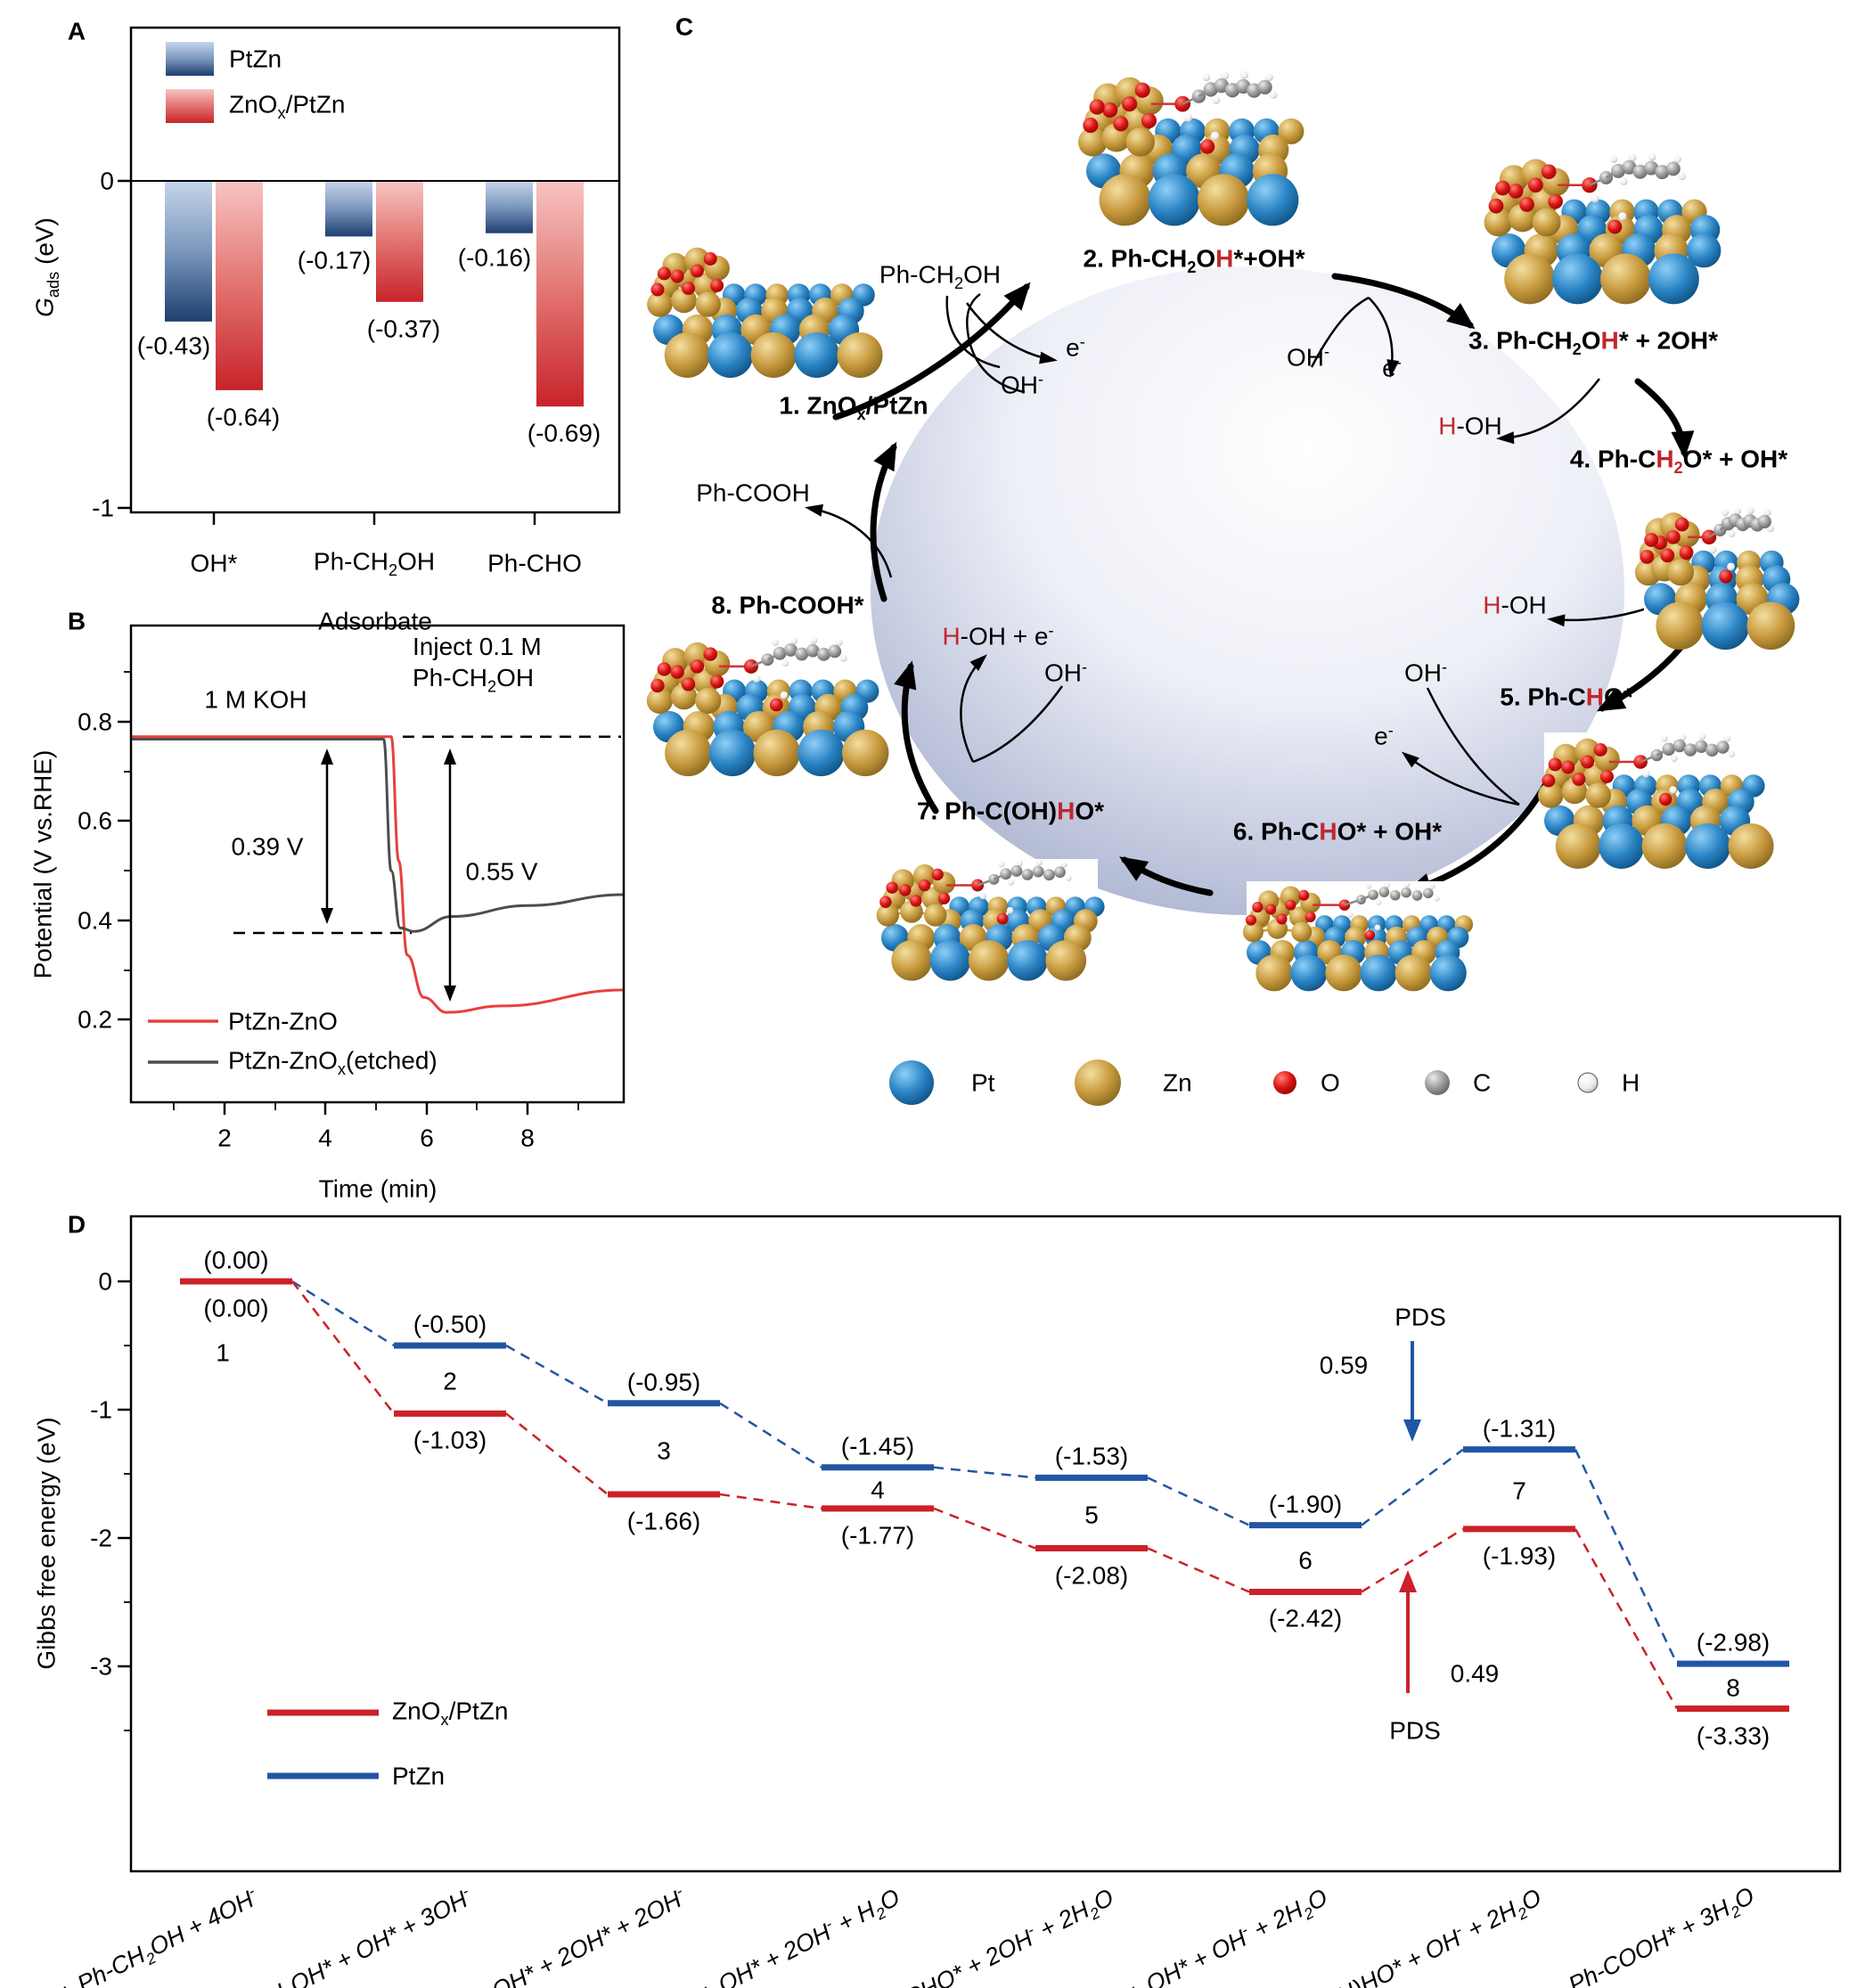 The image size is (1873, 1988). I want to click on c-atom-label-Zn: Zn, so click(1177, 1083).